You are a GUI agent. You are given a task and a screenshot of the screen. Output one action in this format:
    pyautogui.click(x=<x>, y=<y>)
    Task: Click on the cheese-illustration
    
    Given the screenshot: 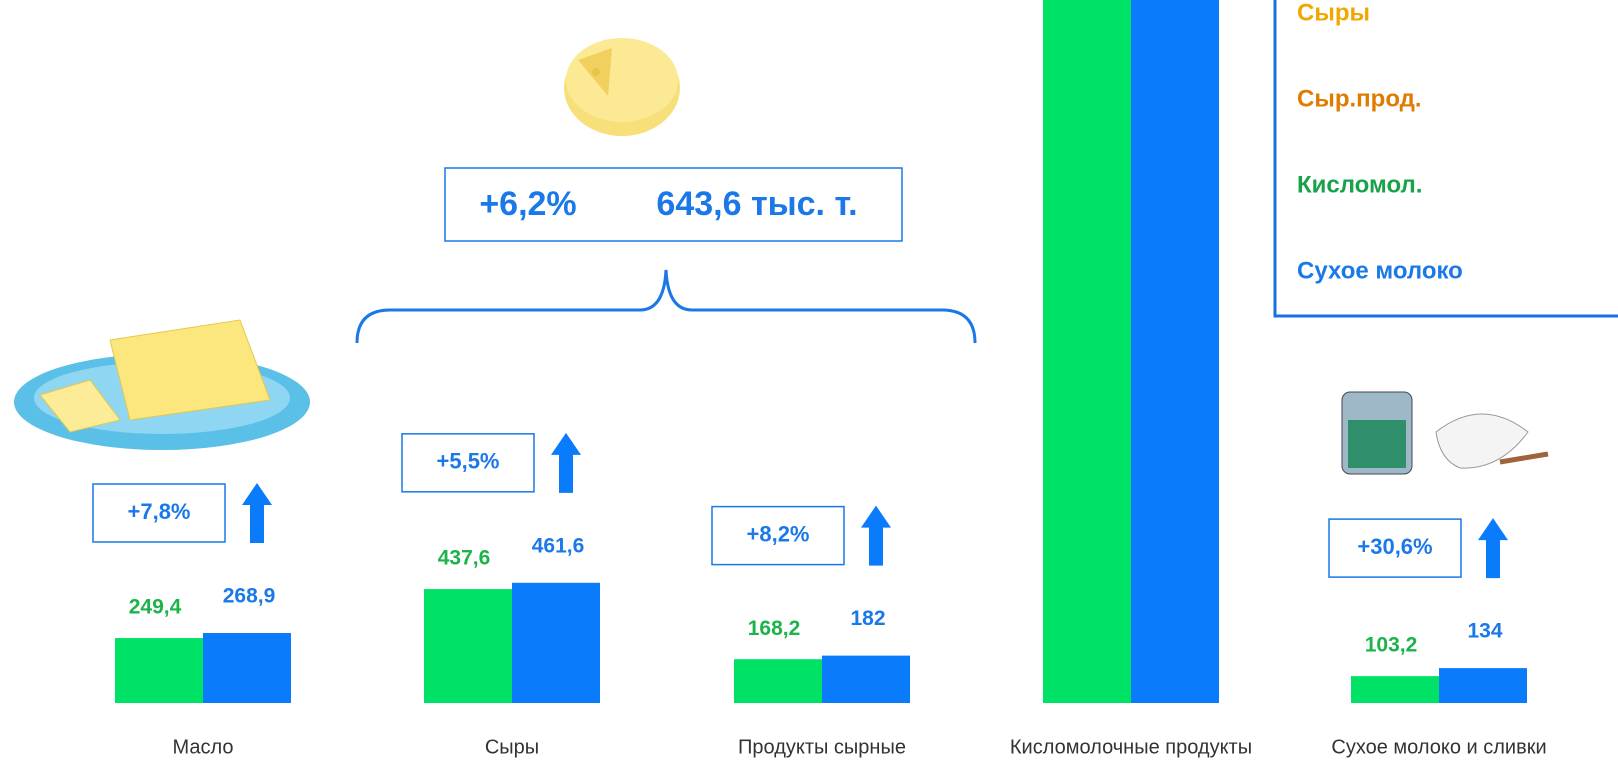 What is the action you would take?
    pyautogui.click(x=622, y=87)
    